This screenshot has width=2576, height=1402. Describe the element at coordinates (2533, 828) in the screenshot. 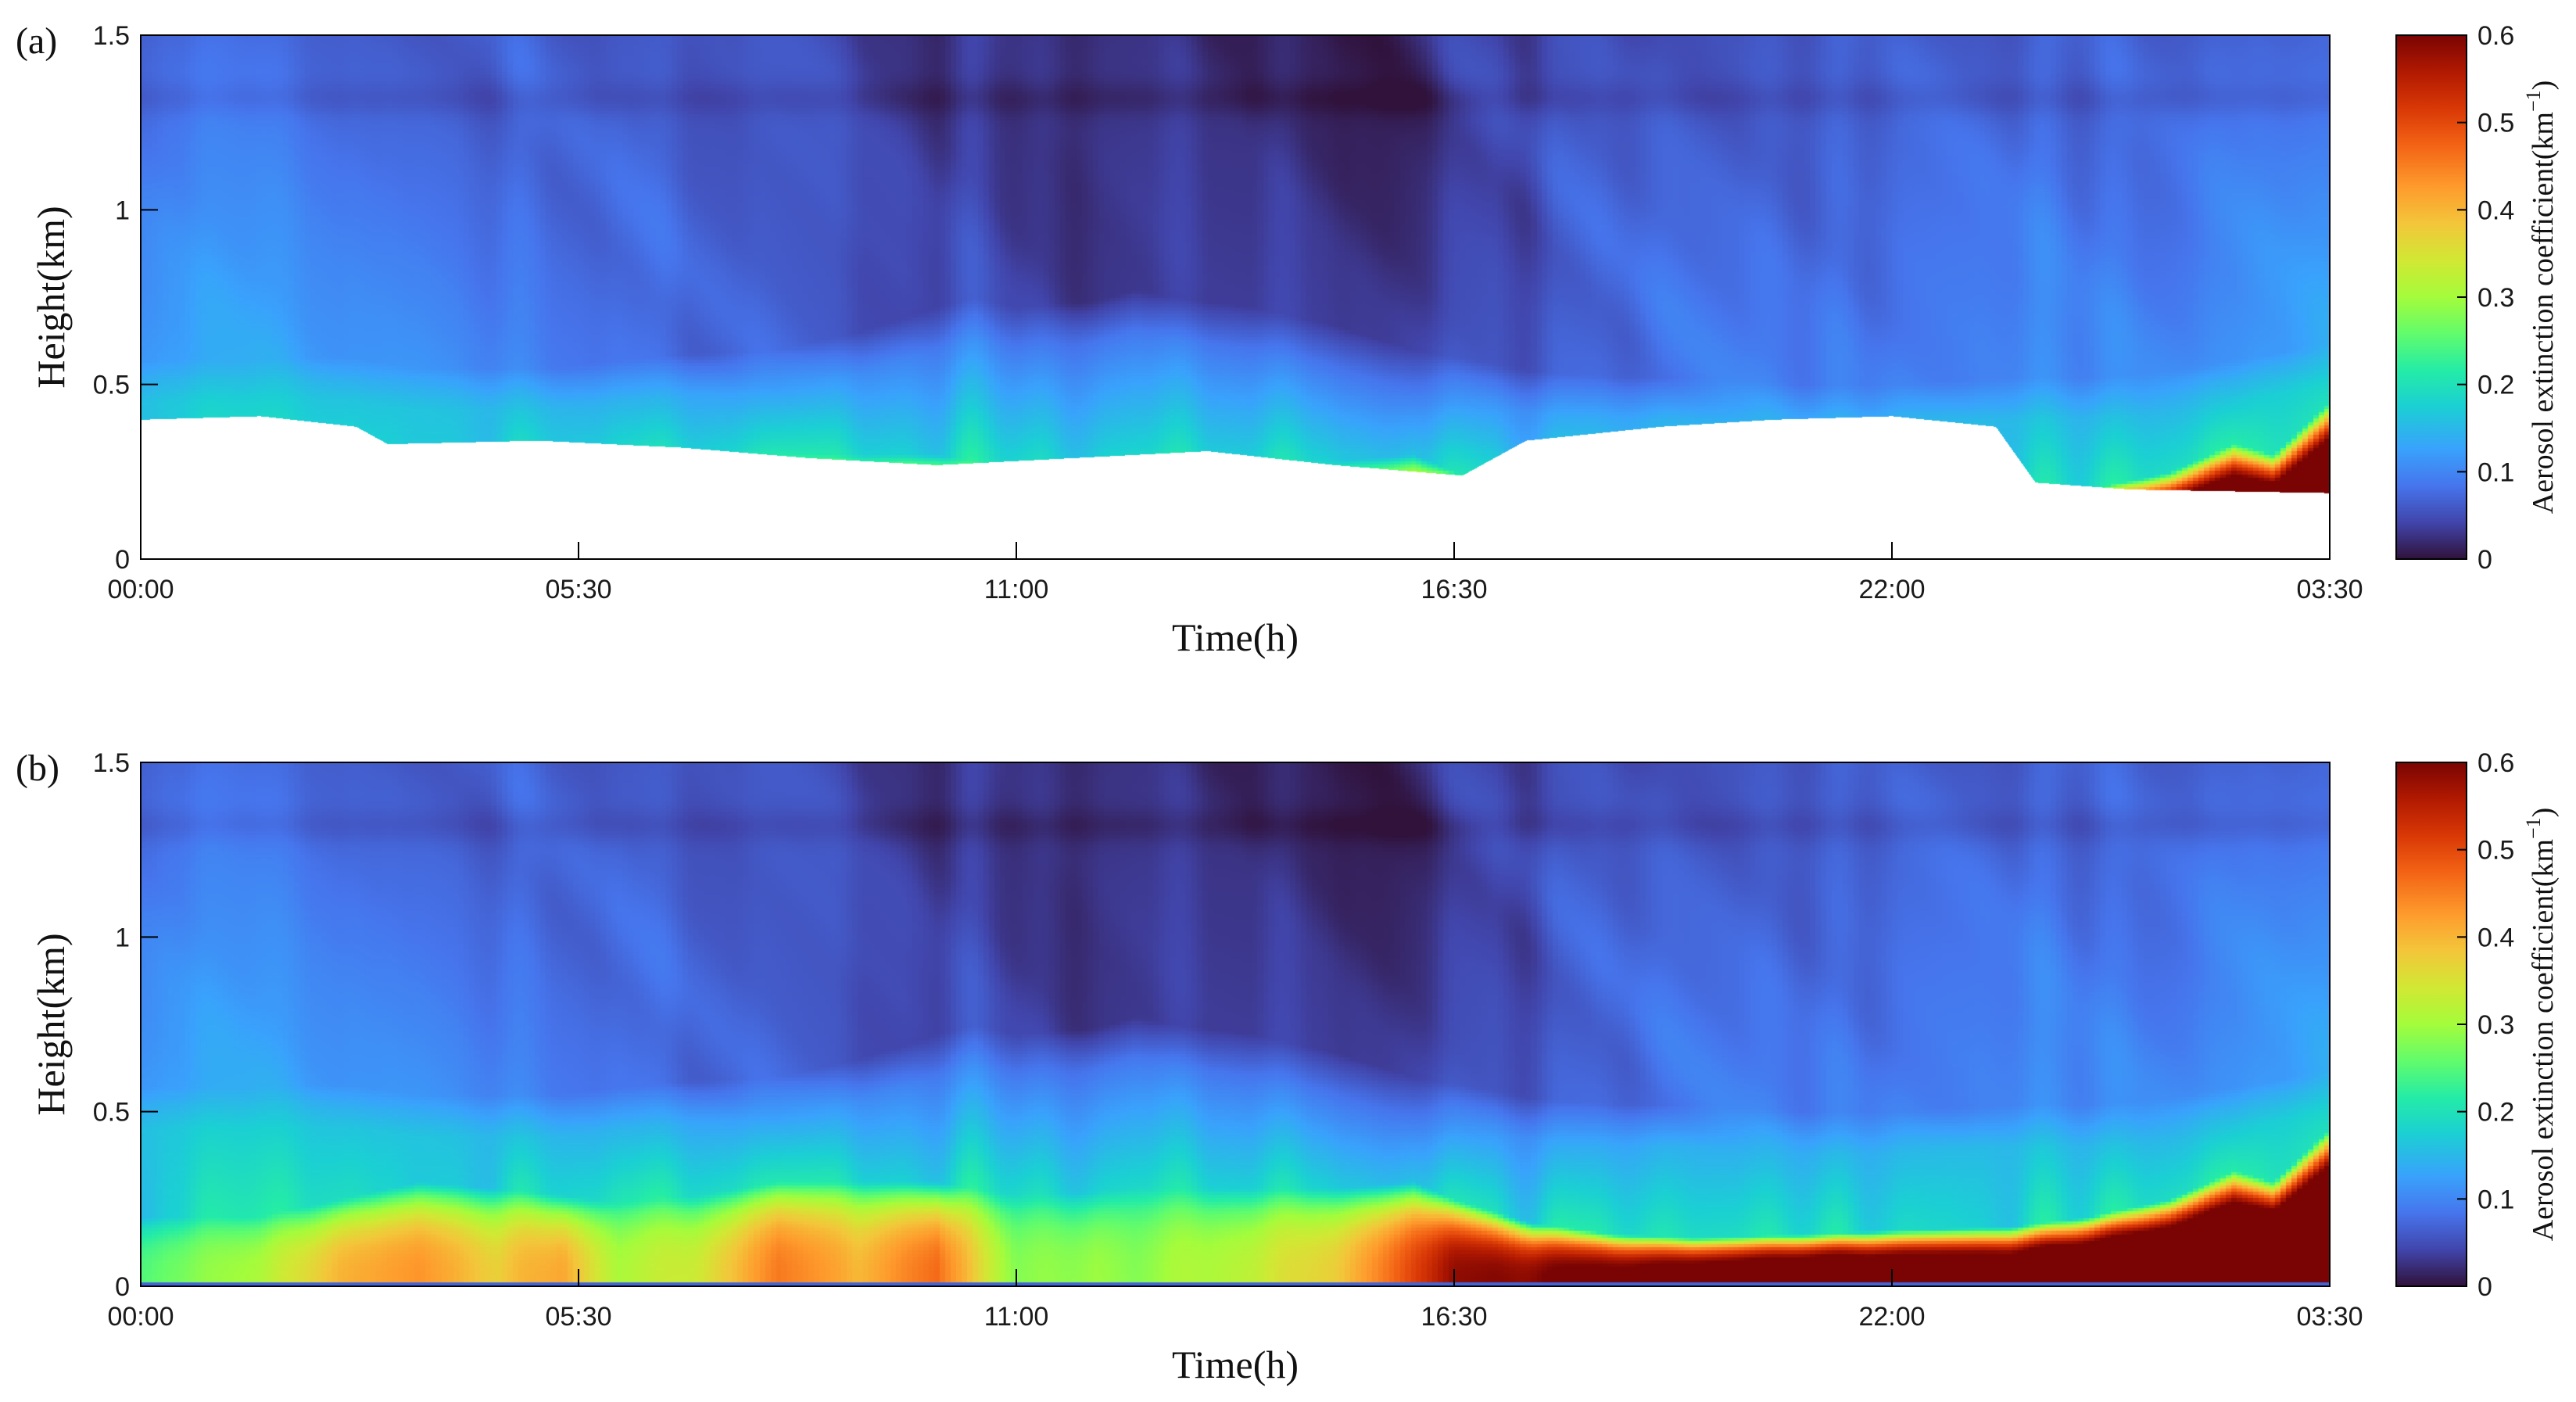

I see `colorbar-b-label-exp: −1` at that location.